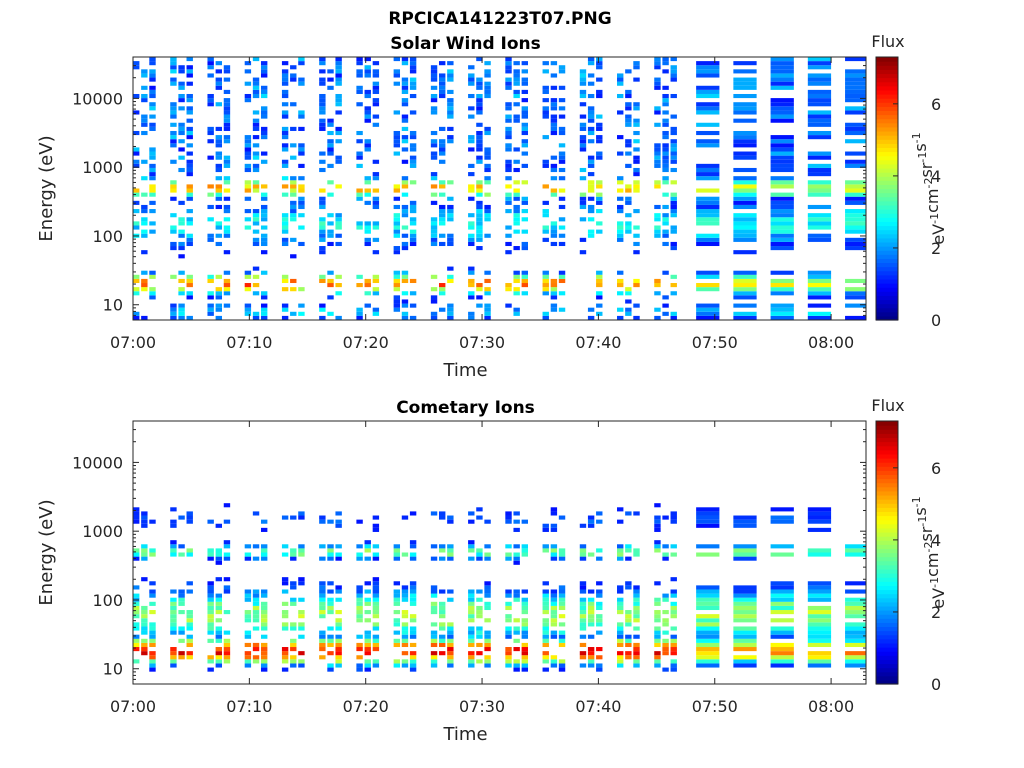  I want to click on x-tick-label: 07:10, so click(249, 706).